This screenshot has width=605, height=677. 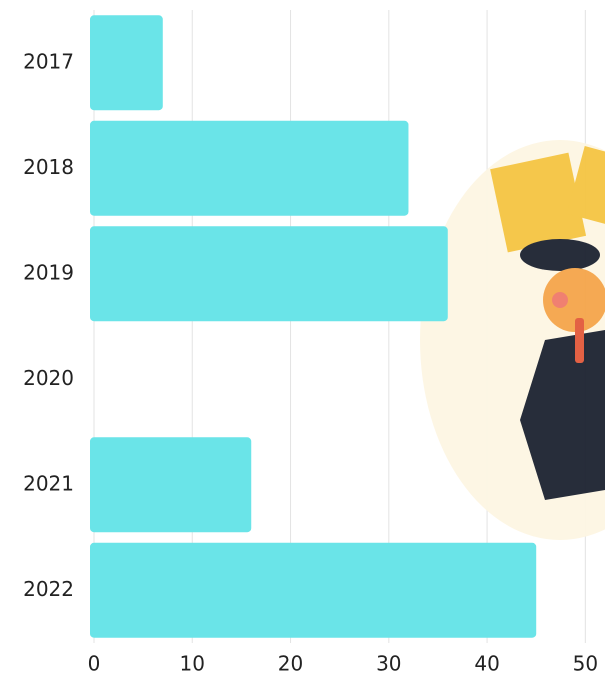 What do you see at coordinates (486, 664) in the screenshot?
I see `x-tick-label: 40` at bounding box center [486, 664].